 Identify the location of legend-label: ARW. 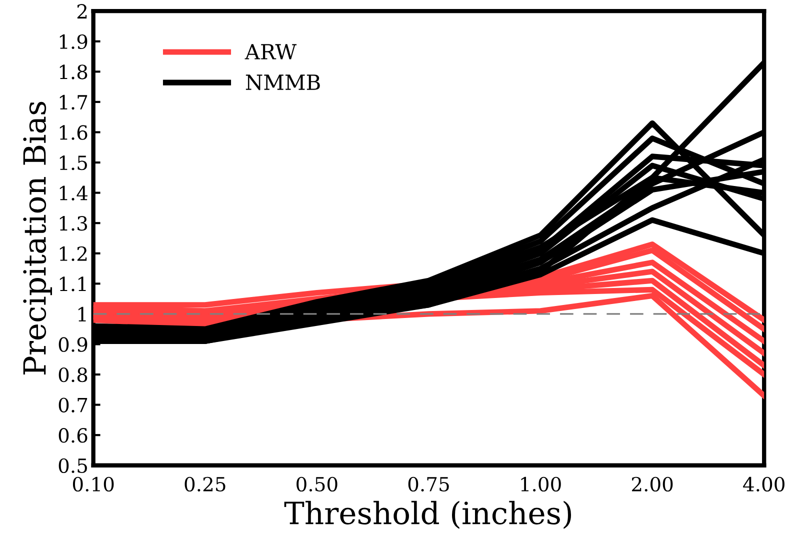
(270, 52).